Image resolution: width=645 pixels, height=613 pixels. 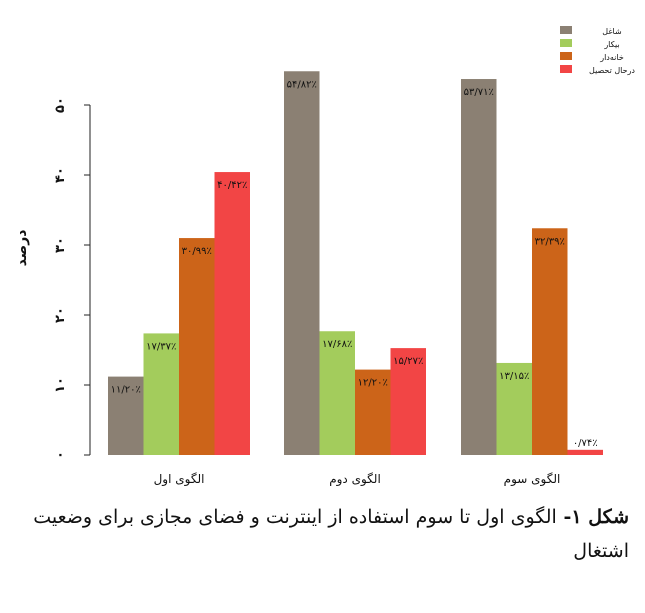 What do you see at coordinates (585, 443) in the screenshot?
I see `bar-value-label: ۰/۷۴٪` at bounding box center [585, 443].